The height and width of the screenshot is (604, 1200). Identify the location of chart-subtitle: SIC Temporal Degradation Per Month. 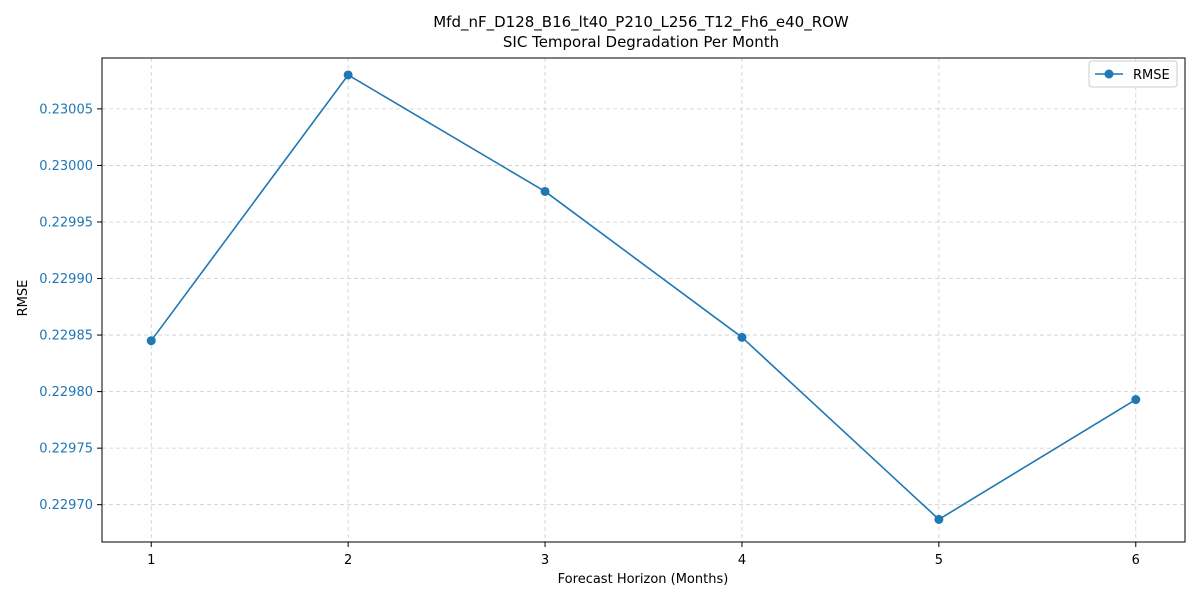
(641, 42).